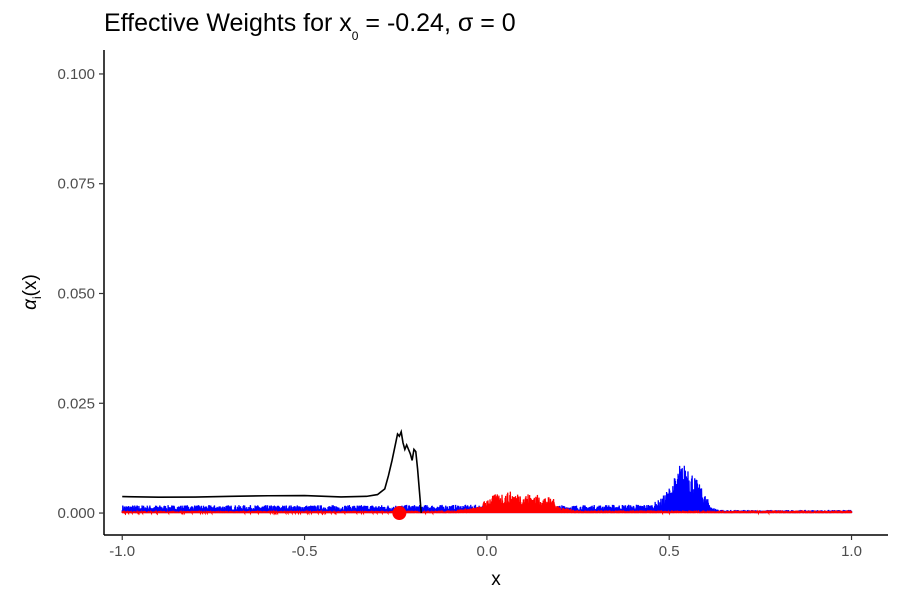  I want to click on chart-title-suffix: = -0.24, σ = 0, so click(436, 23).